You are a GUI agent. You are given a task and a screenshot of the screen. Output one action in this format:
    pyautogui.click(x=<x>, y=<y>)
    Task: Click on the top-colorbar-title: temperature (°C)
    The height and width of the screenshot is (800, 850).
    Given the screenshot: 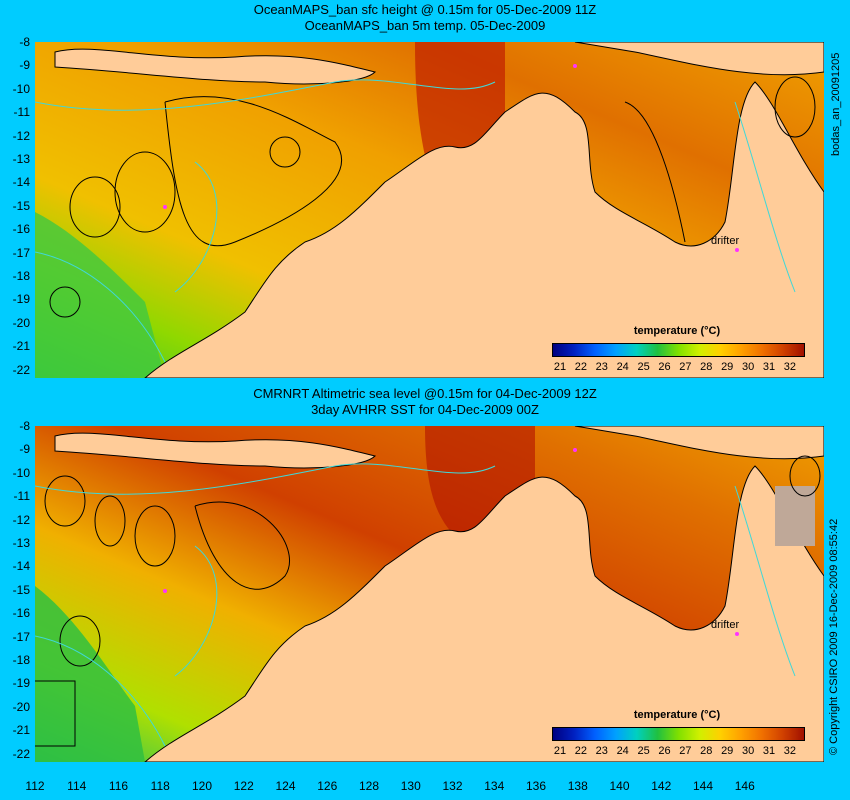 What is the action you would take?
    pyautogui.click(x=677, y=331)
    